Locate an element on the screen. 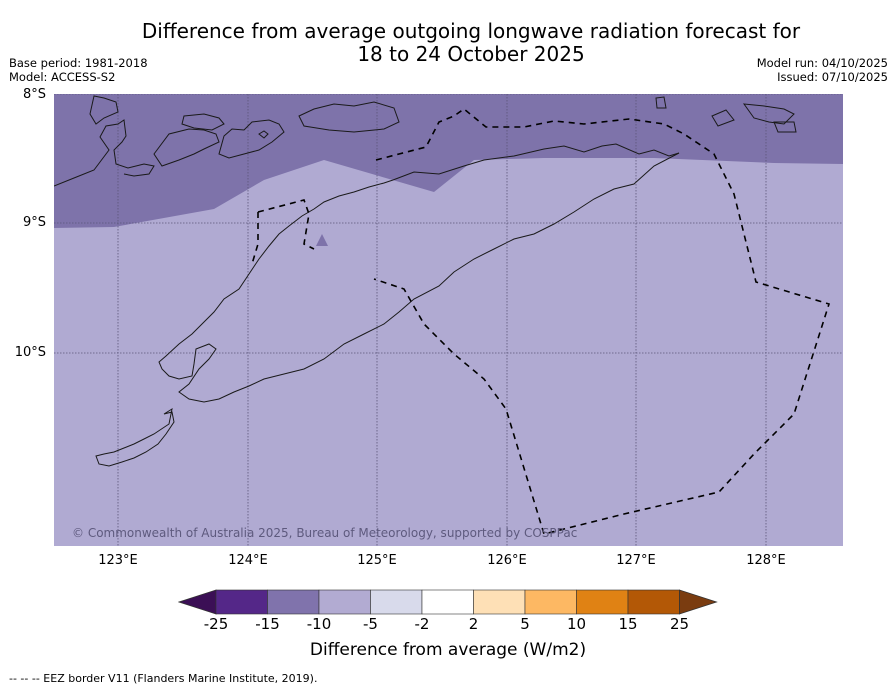  lon-label-128e: 128°E is located at coordinates (766, 560).